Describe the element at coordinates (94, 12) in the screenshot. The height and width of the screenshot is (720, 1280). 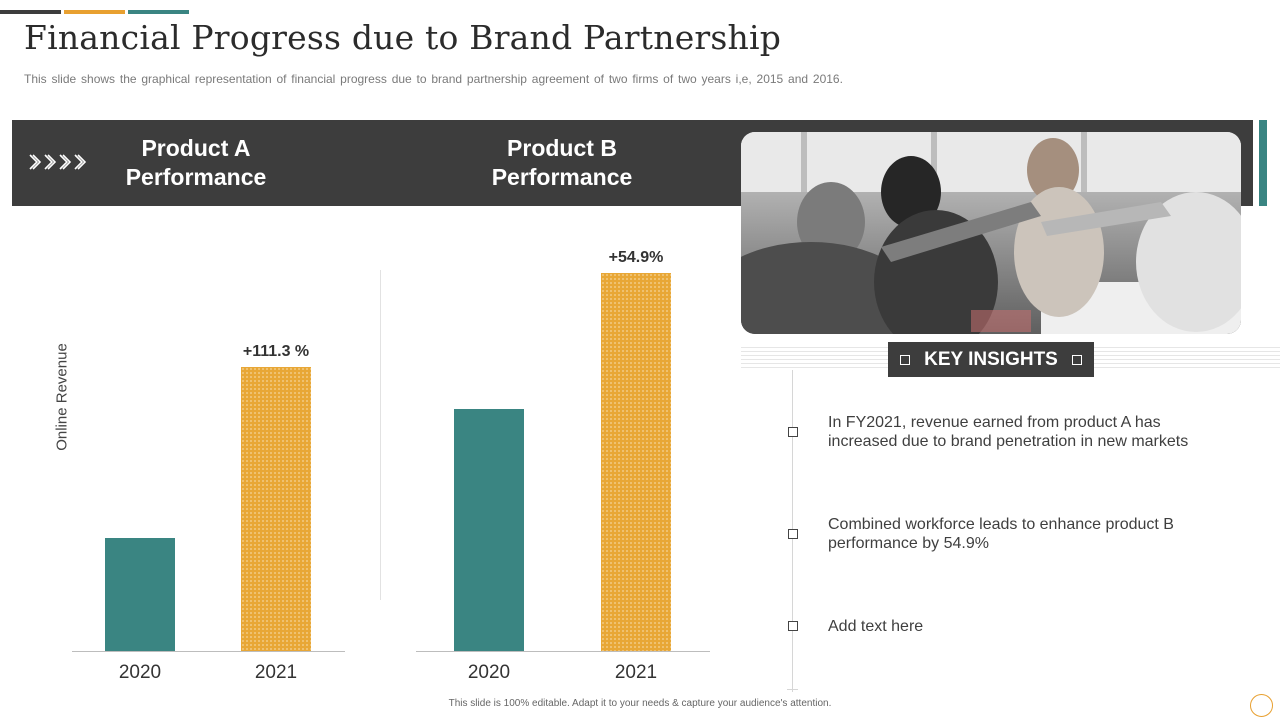
I see `accent-bar-orange` at that location.